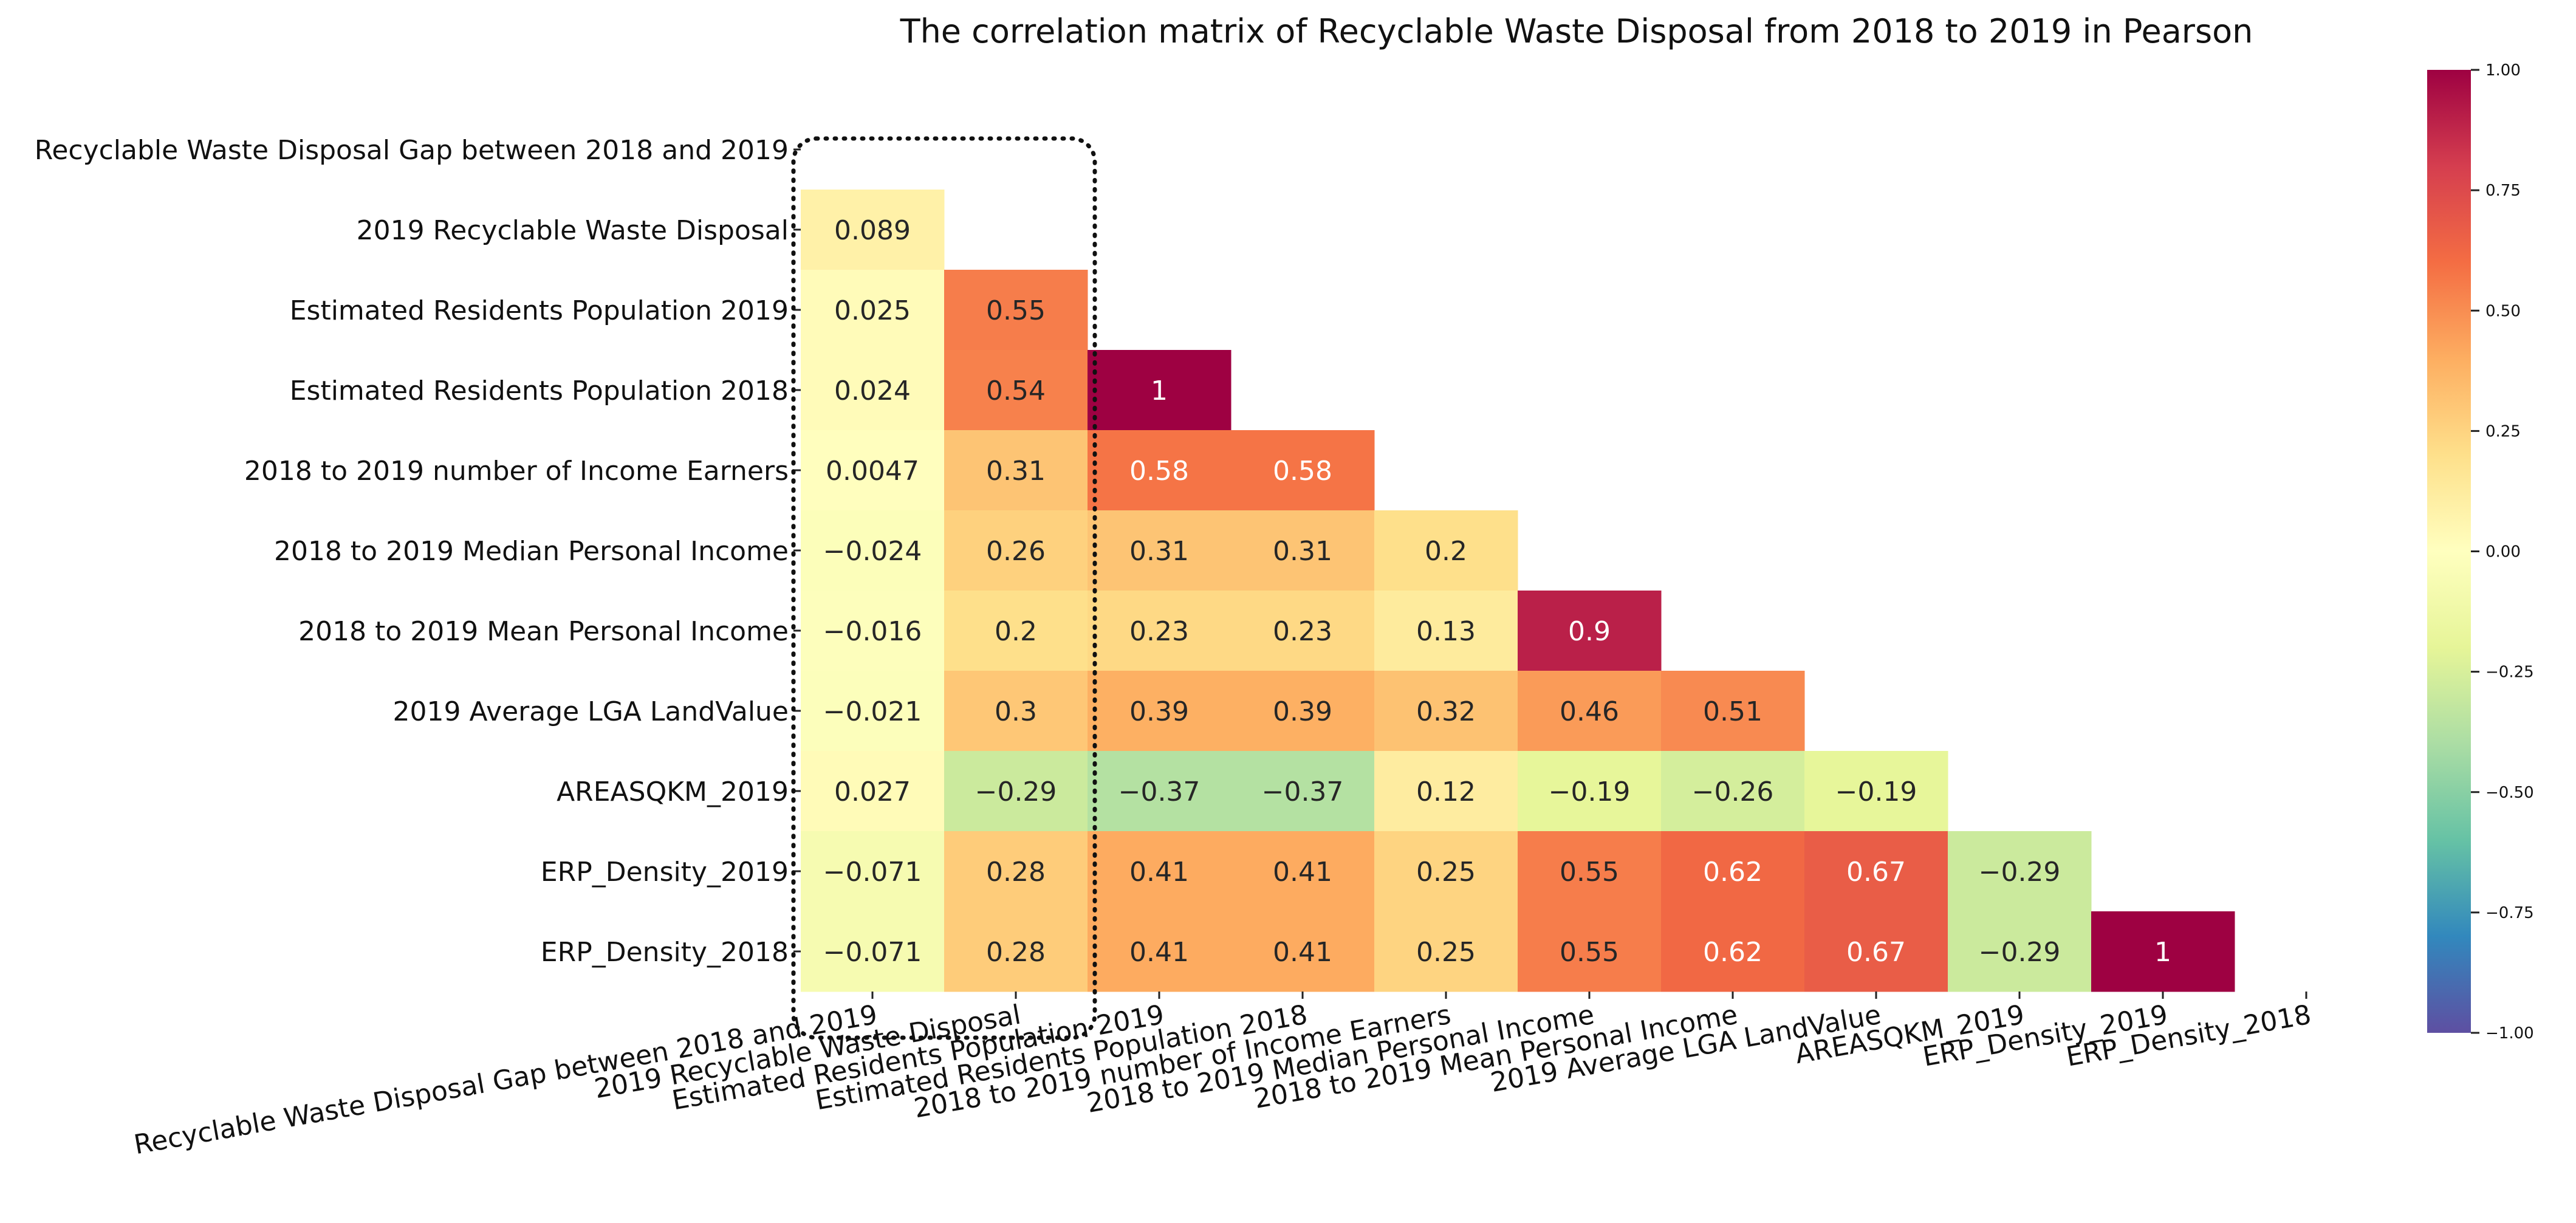 The image size is (2576, 1223). Describe the element at coordinates (539, 390) in the screenshot. I see `y-tick-label-3: Estimated Residents Population 2018` at that location.